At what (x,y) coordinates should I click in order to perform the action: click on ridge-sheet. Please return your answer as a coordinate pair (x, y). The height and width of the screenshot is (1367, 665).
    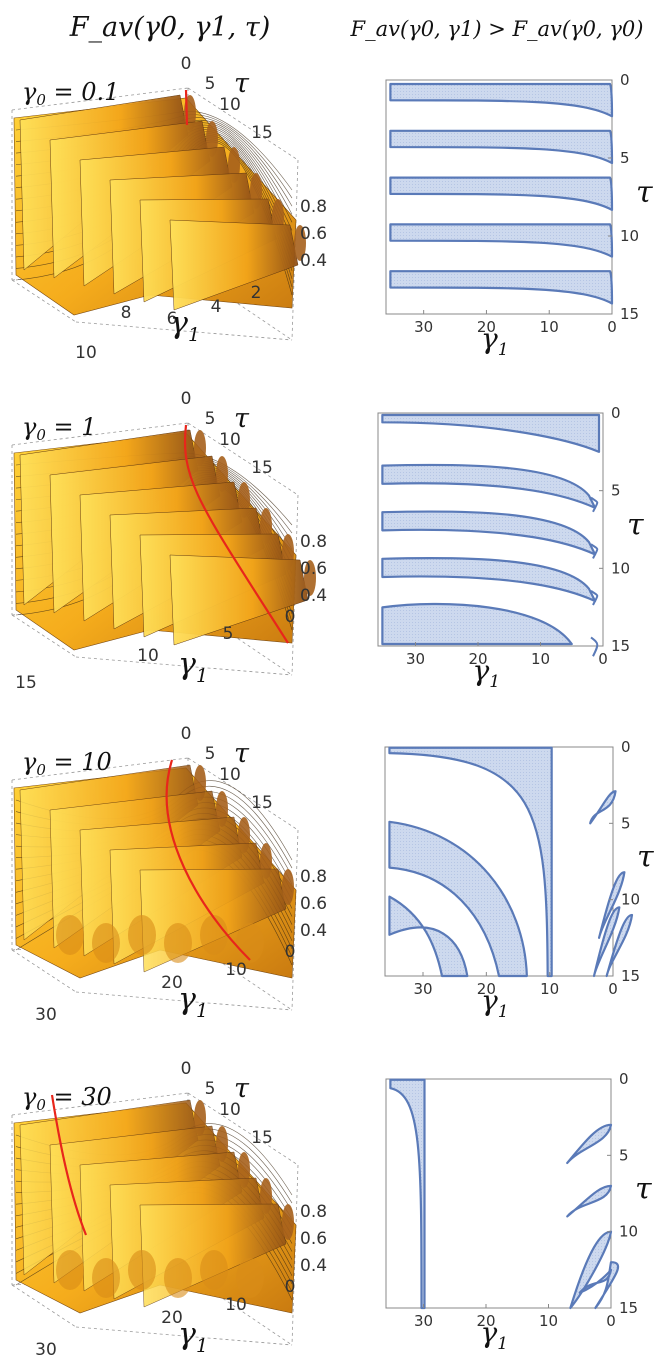
    Looking at the image, I should click on (234, 265).